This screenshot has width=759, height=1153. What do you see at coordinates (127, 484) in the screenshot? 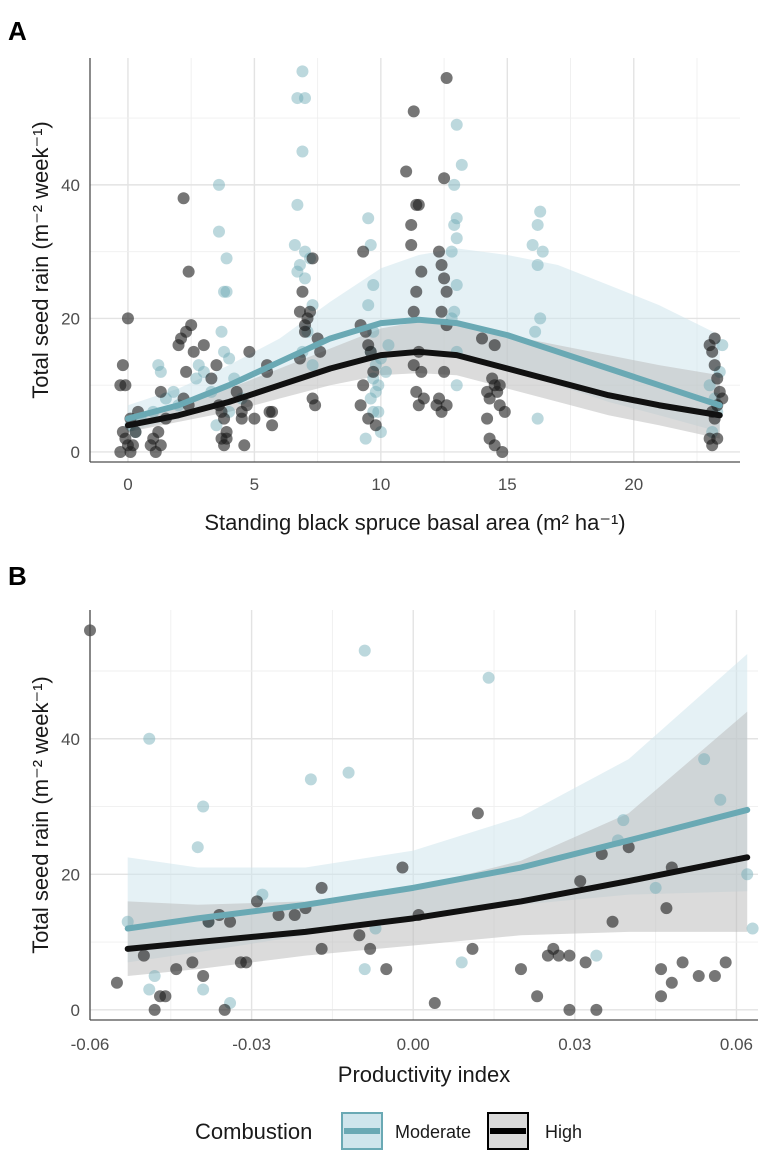
I see `x-tick-label: 0` at bounding box center [127, 484].